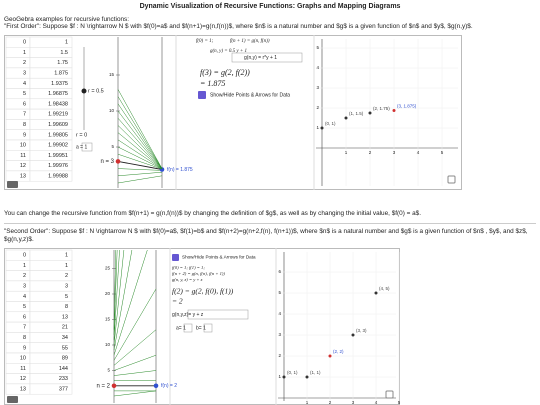  Describe the element at coordinates (187, 280) in the screenshot. I see `formula: g(n, y, z) = y + z` at that location.